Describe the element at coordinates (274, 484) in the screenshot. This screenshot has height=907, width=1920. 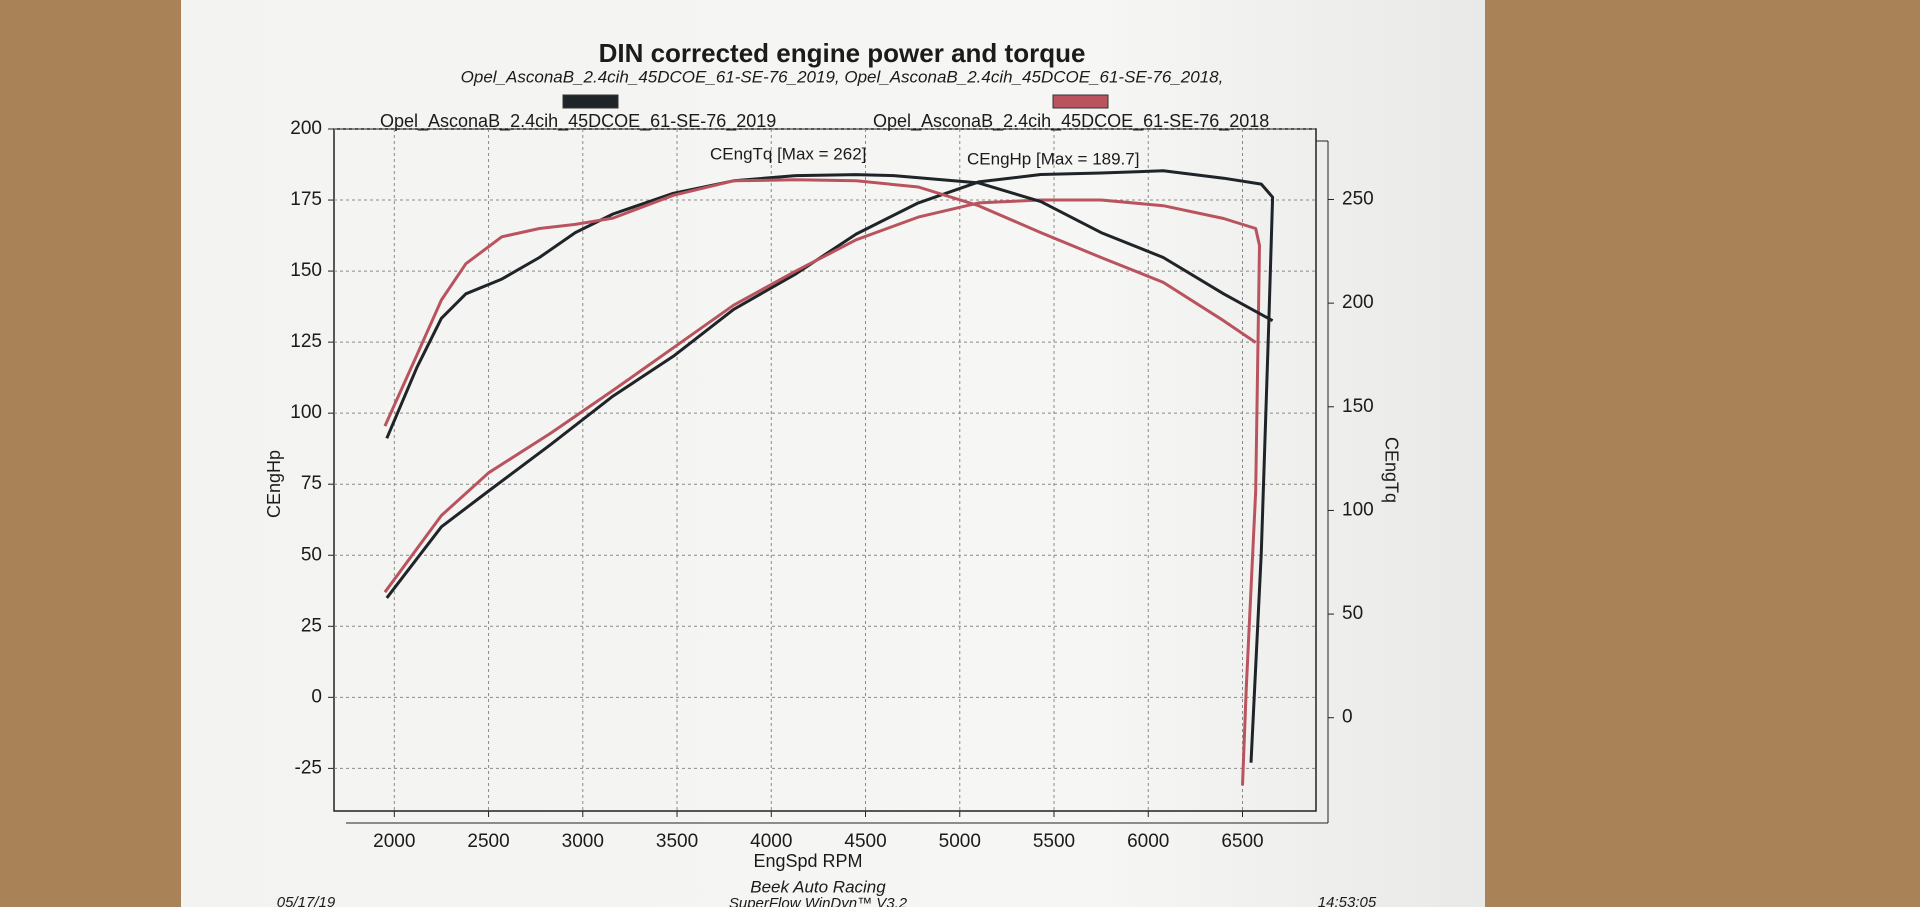
I see `y-axis-label: CEngHp` at that location.